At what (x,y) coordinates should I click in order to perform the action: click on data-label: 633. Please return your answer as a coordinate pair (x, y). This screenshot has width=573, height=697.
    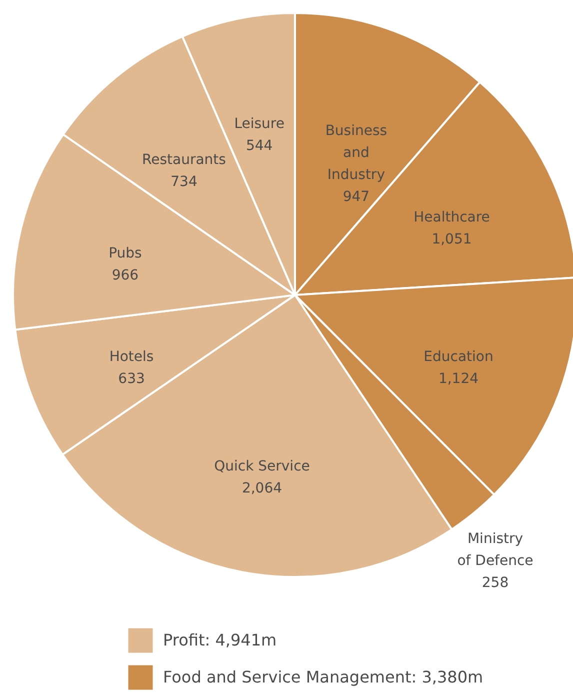
    Looking at the image, I should click on (131, 379).